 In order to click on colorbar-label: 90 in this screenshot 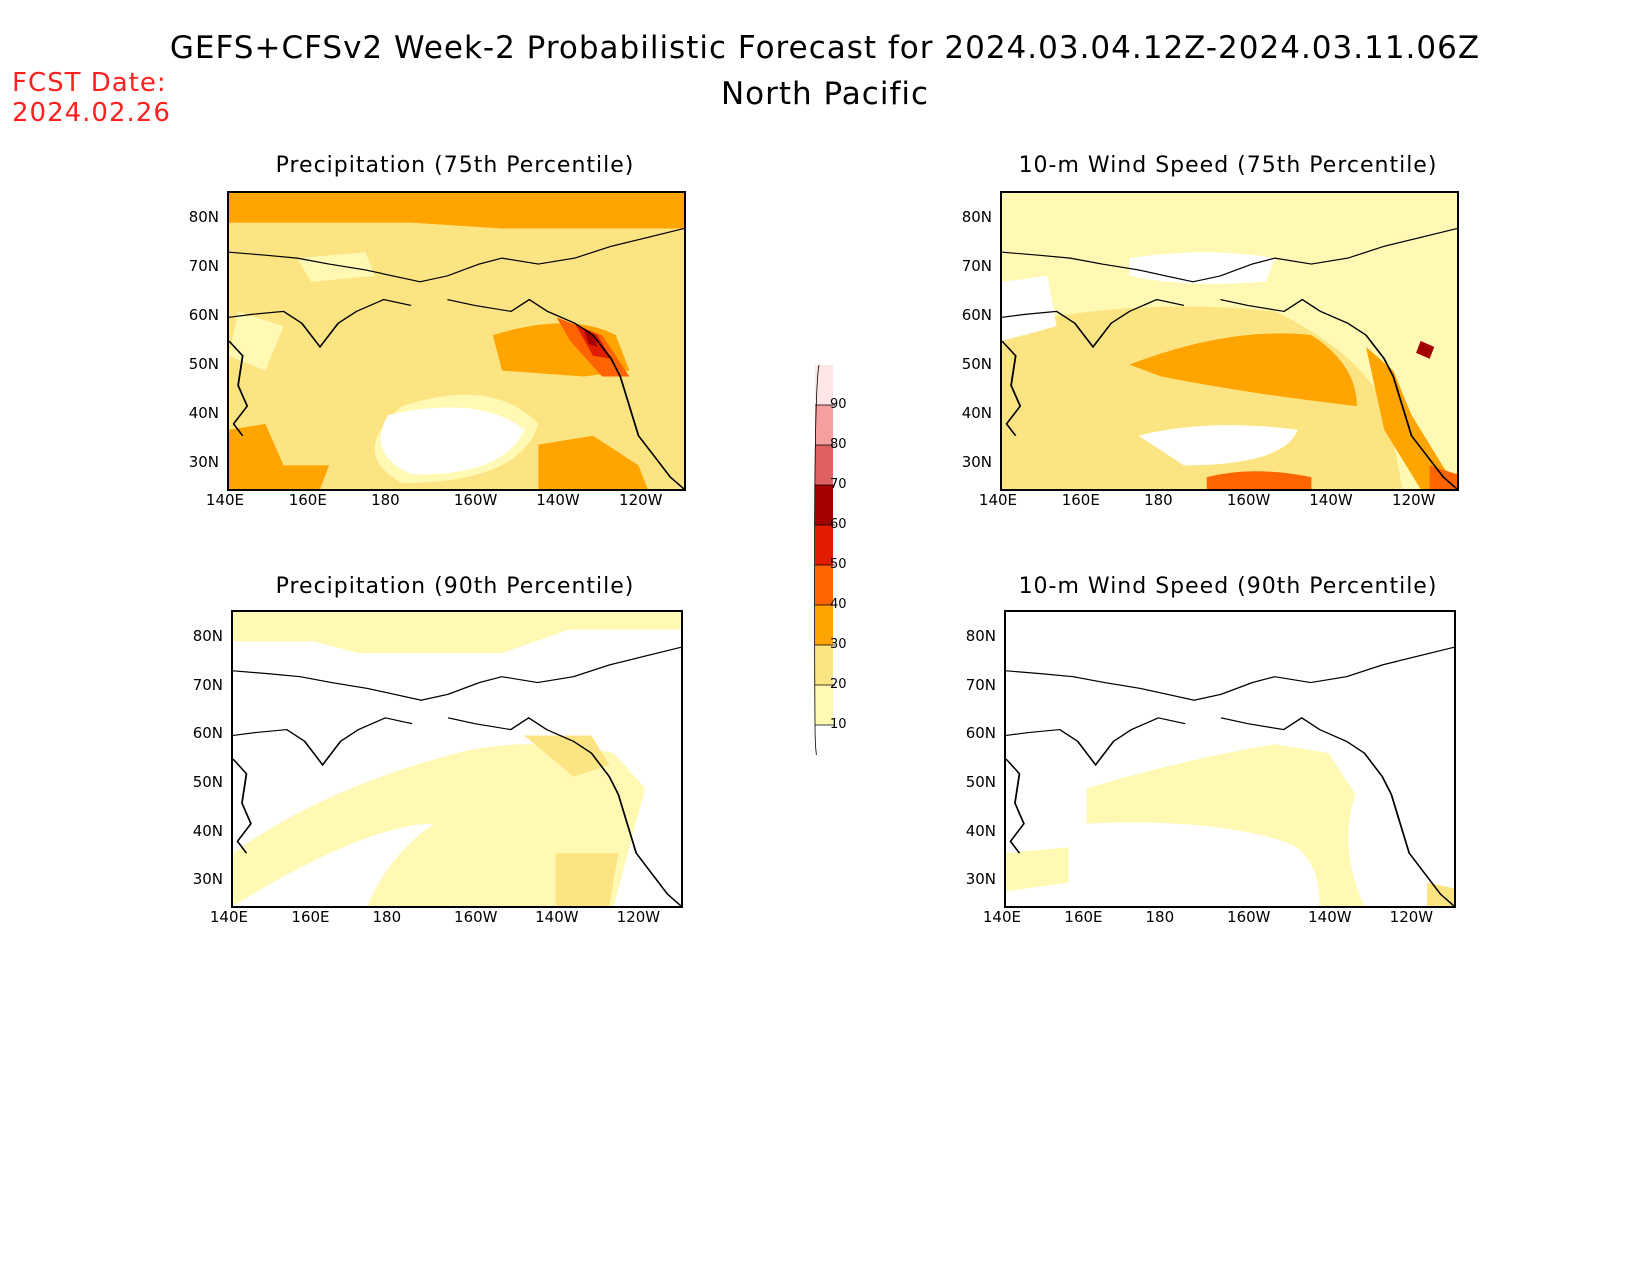, I will do `click(838, 404)`.